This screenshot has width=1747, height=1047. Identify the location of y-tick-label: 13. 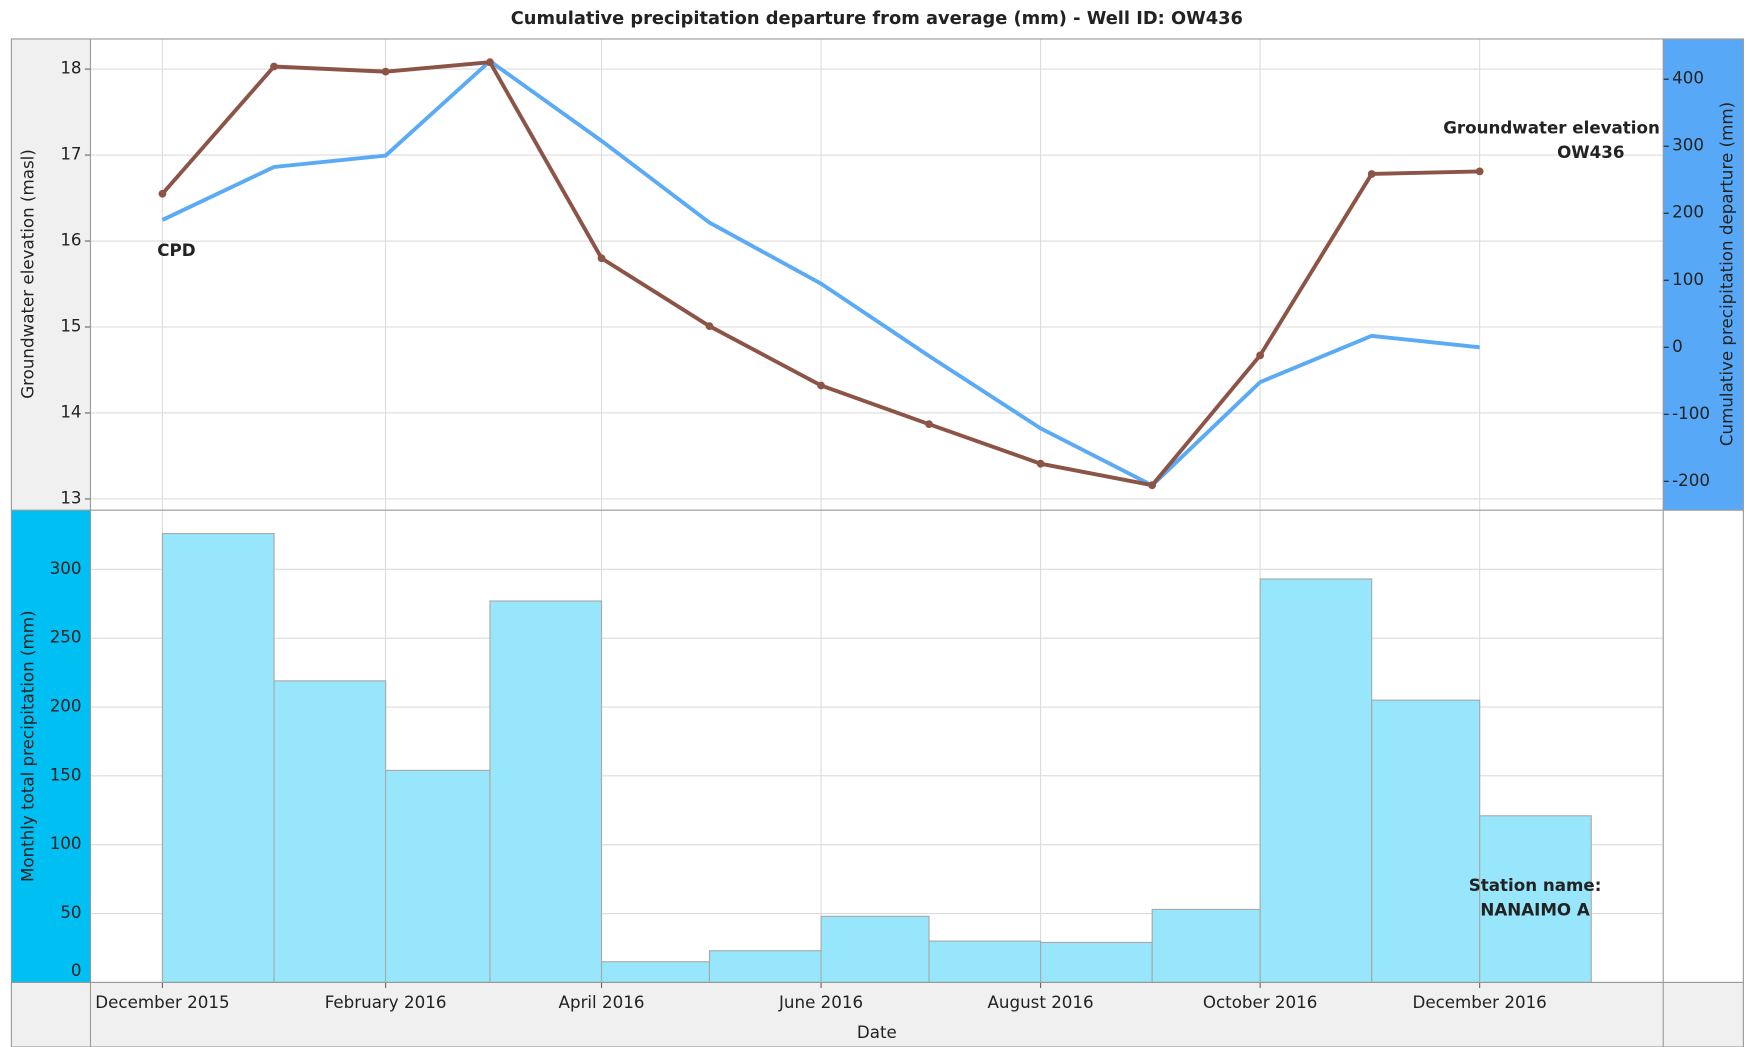
(70, 497).